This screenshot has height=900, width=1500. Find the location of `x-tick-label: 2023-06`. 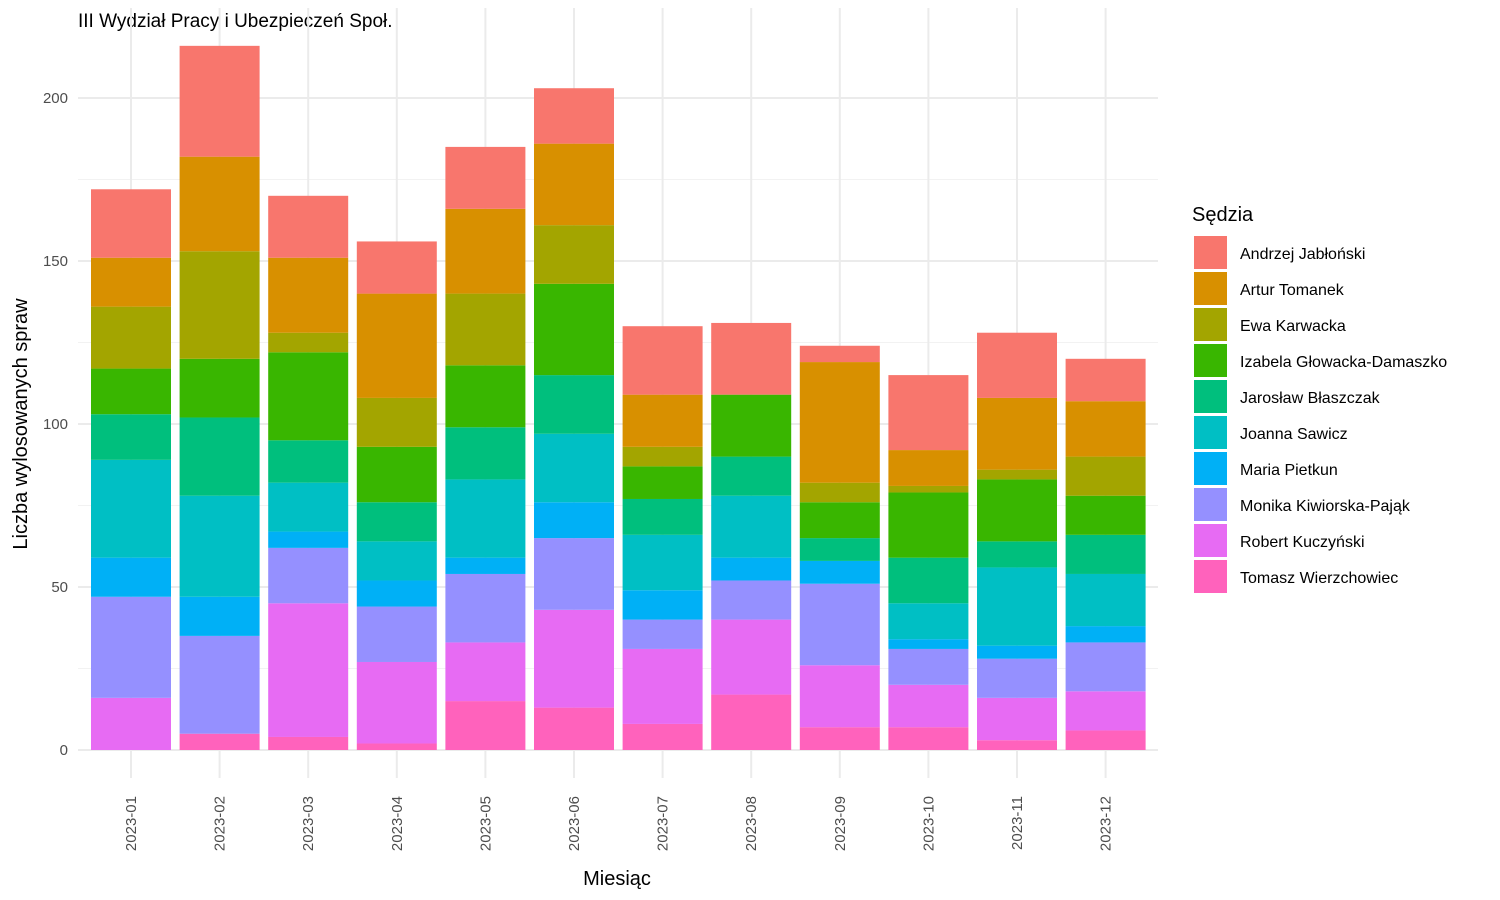

x-tick-label: 2023-06 is located at coordinates (574, 823).